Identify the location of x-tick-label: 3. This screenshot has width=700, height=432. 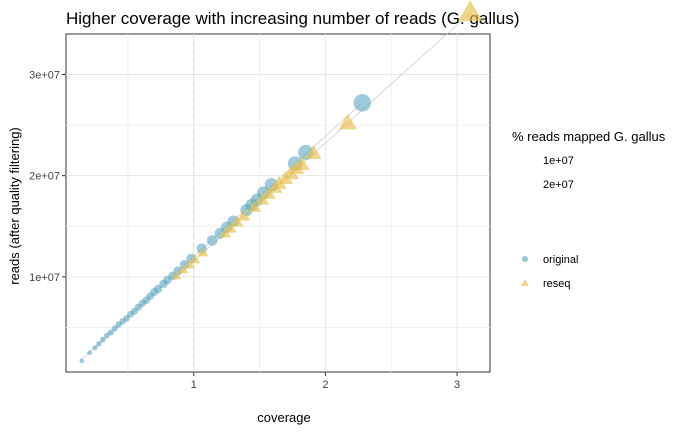
(457, 385).